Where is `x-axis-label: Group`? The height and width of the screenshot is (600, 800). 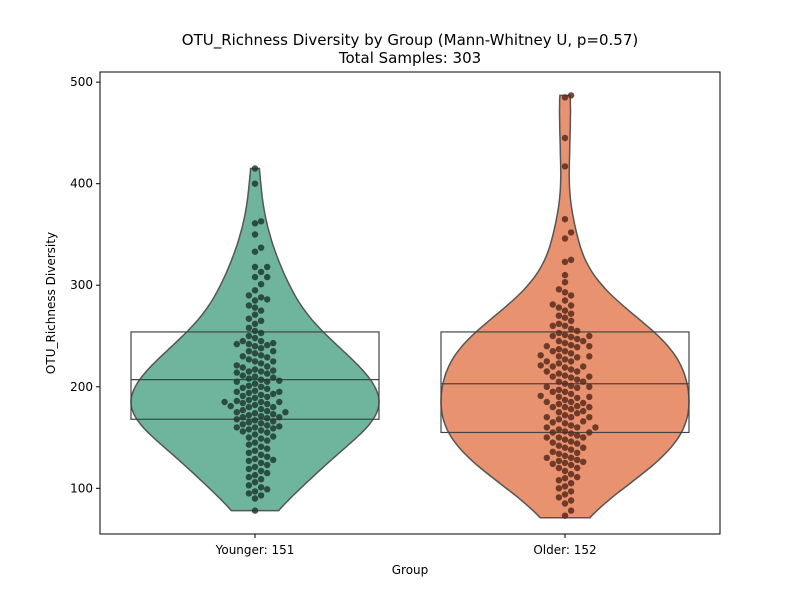
x-axis-label: Group is located at coordinates (410, 570).